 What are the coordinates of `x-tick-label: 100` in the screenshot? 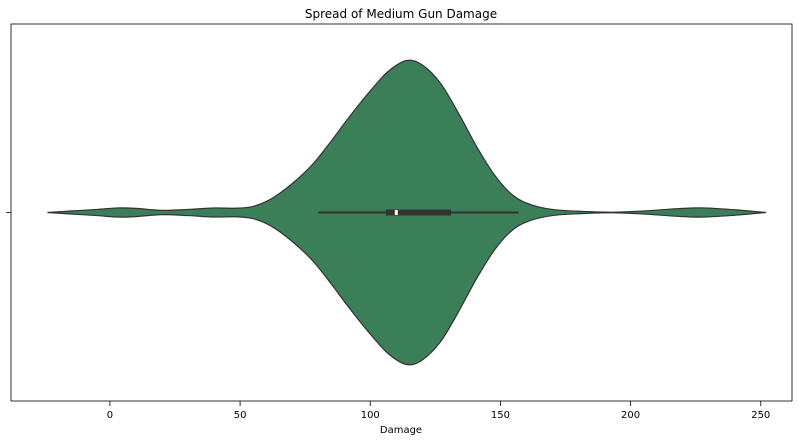 It's located at (370, 415).